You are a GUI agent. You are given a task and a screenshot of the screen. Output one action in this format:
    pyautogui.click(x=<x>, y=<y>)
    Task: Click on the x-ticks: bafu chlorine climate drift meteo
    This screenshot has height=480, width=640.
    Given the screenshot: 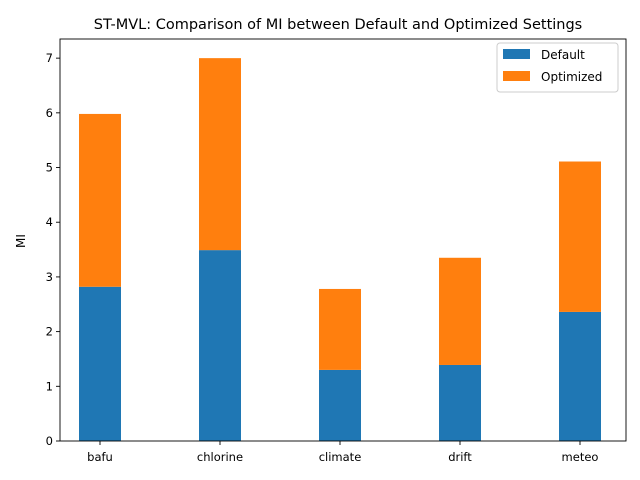 What is the action you would take?
    pyautogui.click(x=342, y=452)
    